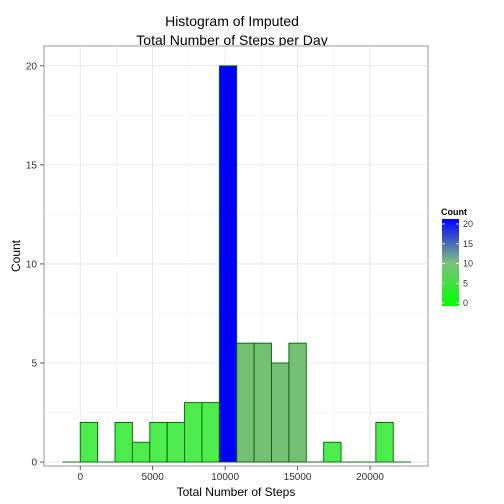 The image size is (504, 504). I want to click on x-tick-label: 10000, so click(225, 477).